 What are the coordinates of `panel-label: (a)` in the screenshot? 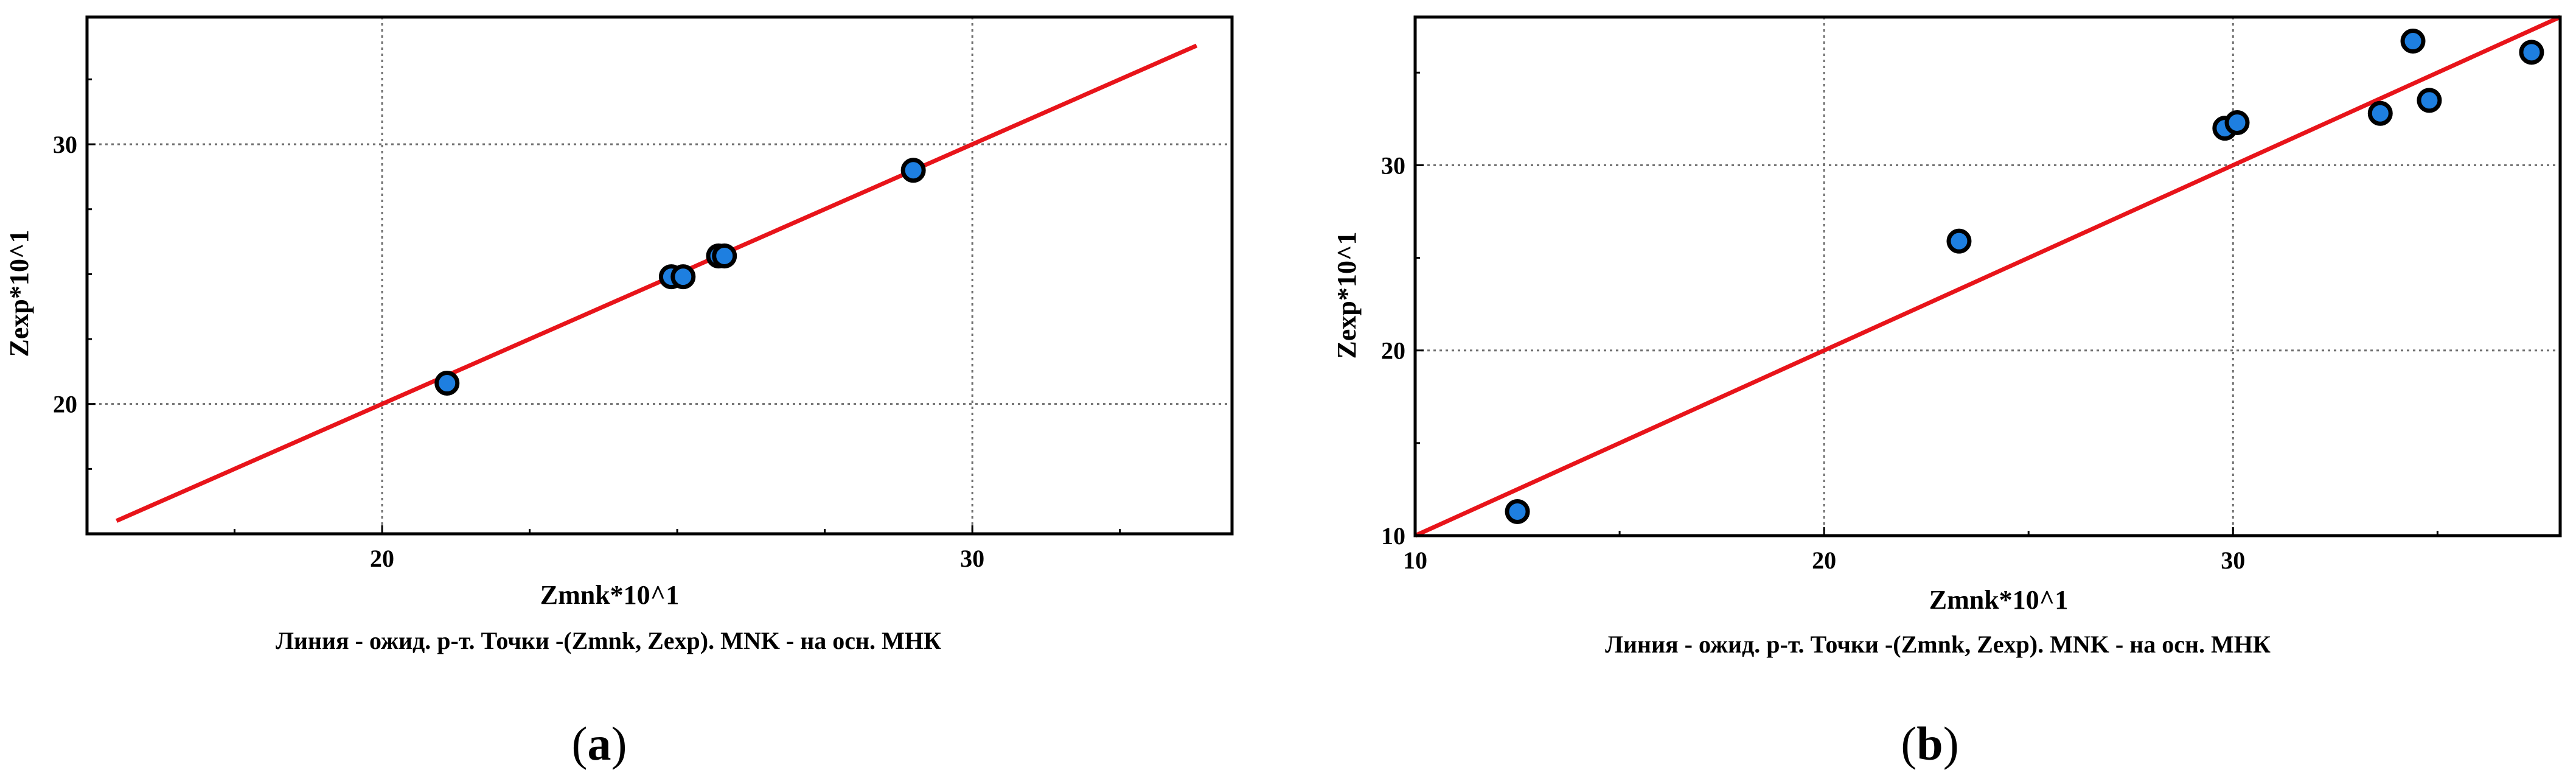 It's located at (599, 744).